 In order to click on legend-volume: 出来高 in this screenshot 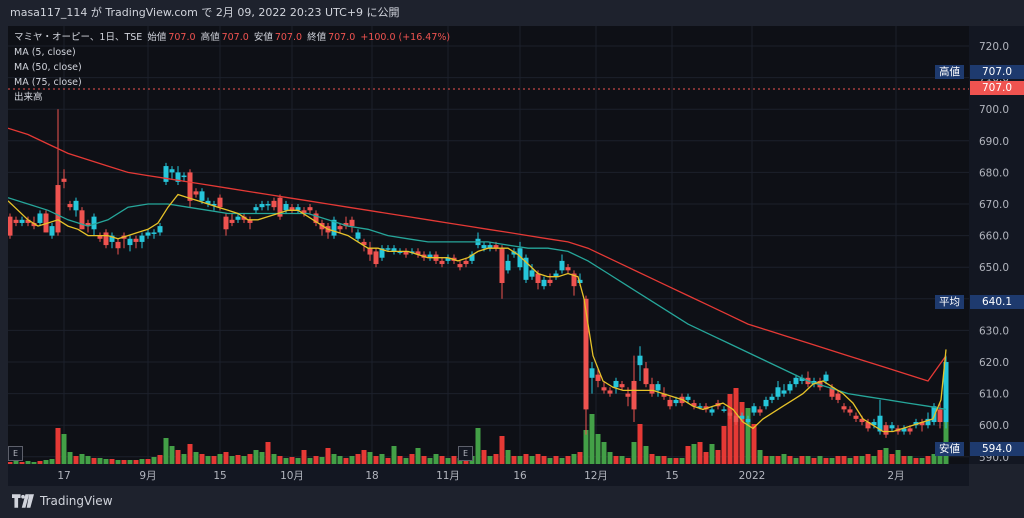, I will do `click(28, 97)`.